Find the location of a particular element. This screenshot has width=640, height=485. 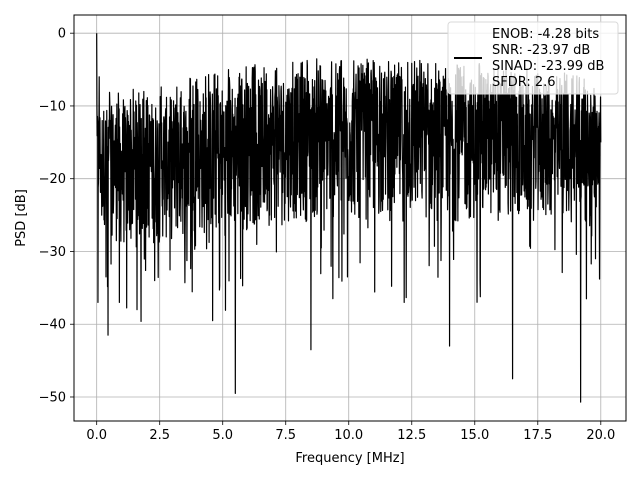

y-tick-label: −10 is located at coordinates (52, 106).